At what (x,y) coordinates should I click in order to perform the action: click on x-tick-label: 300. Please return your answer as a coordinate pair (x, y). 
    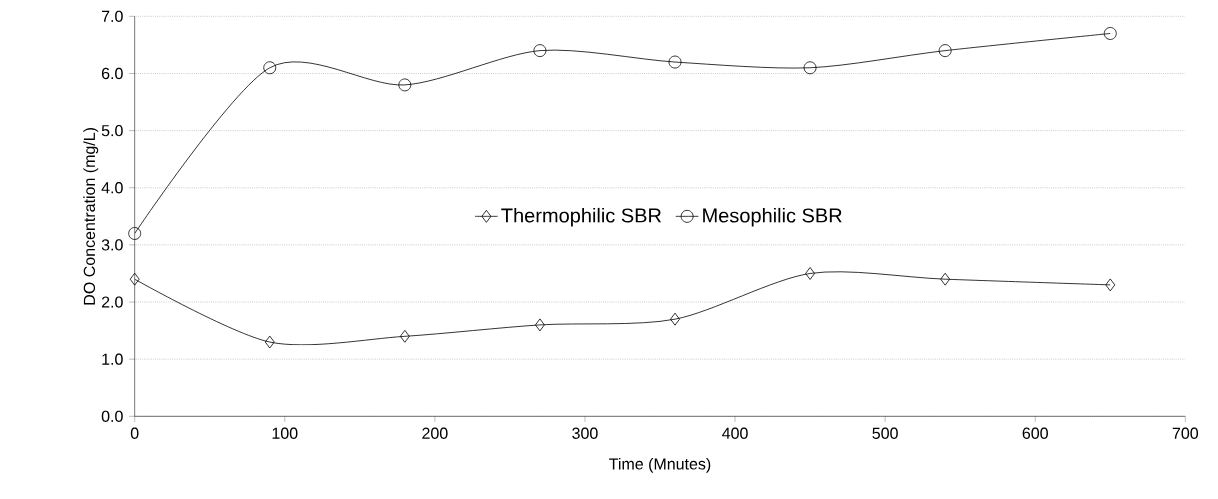
    Looking at the image, I should click on (585, 433).